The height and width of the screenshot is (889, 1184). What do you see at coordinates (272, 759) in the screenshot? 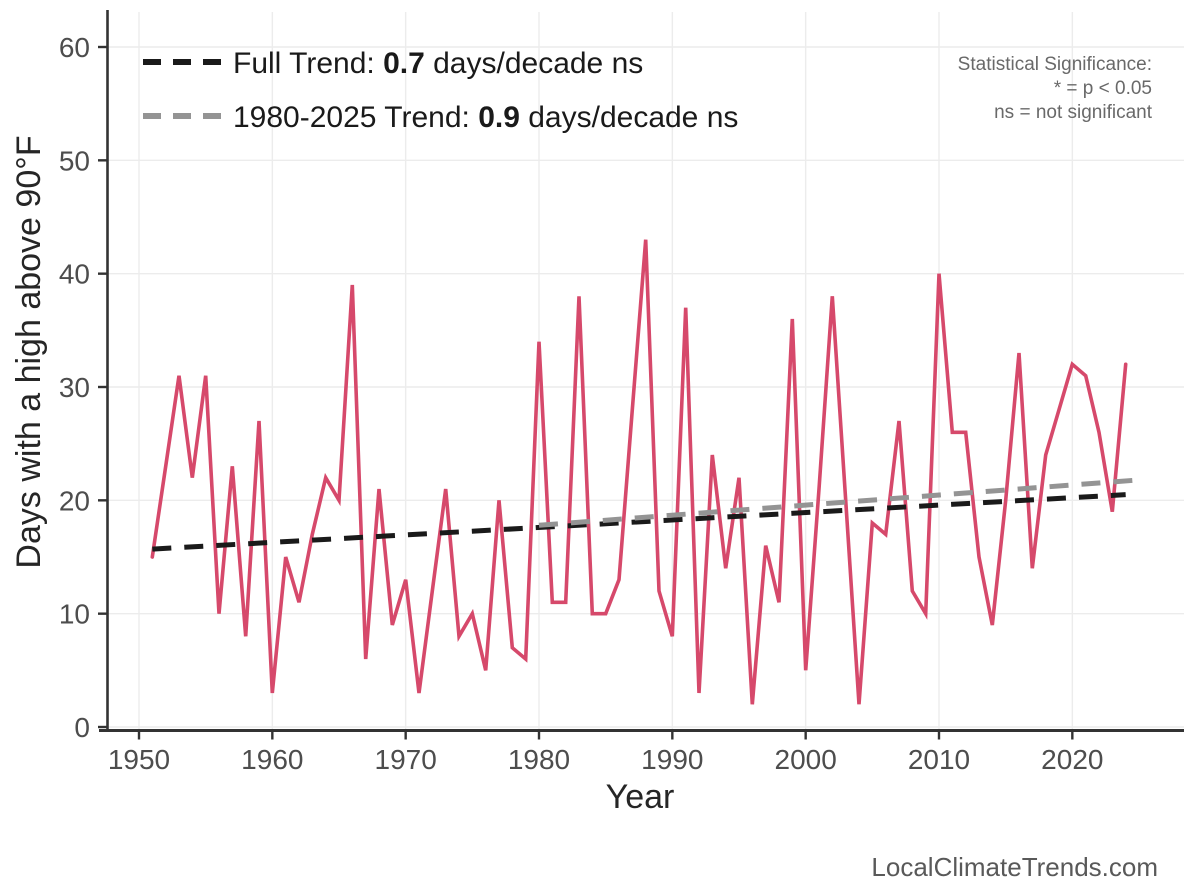
I see `x-tick-label: 1960` at bounding box center [272, 759].